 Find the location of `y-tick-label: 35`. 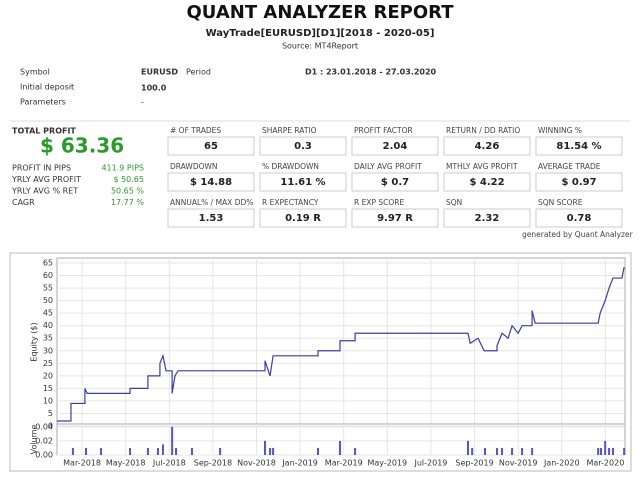

y-tick-label: 35 is located at coordinates (48, 338).